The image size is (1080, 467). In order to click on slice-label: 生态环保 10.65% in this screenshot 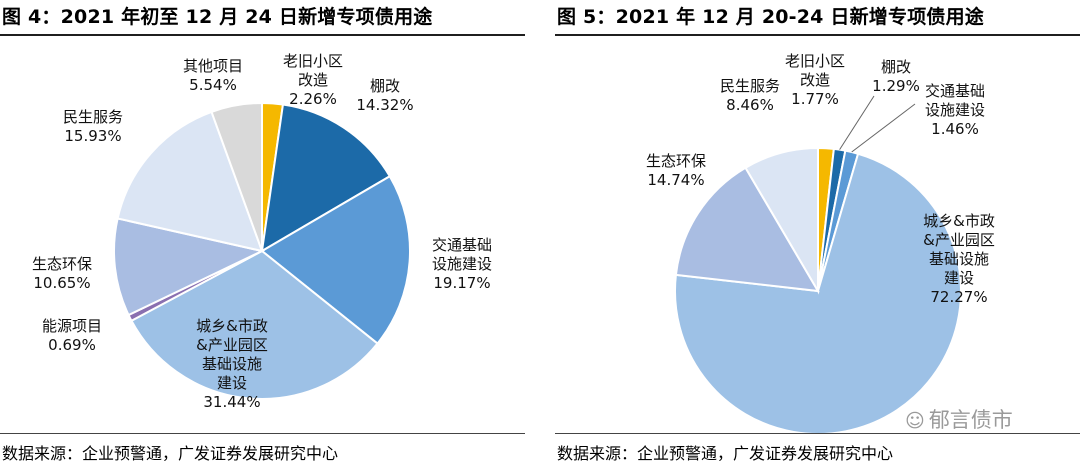, I will do `click(62, 273)`.